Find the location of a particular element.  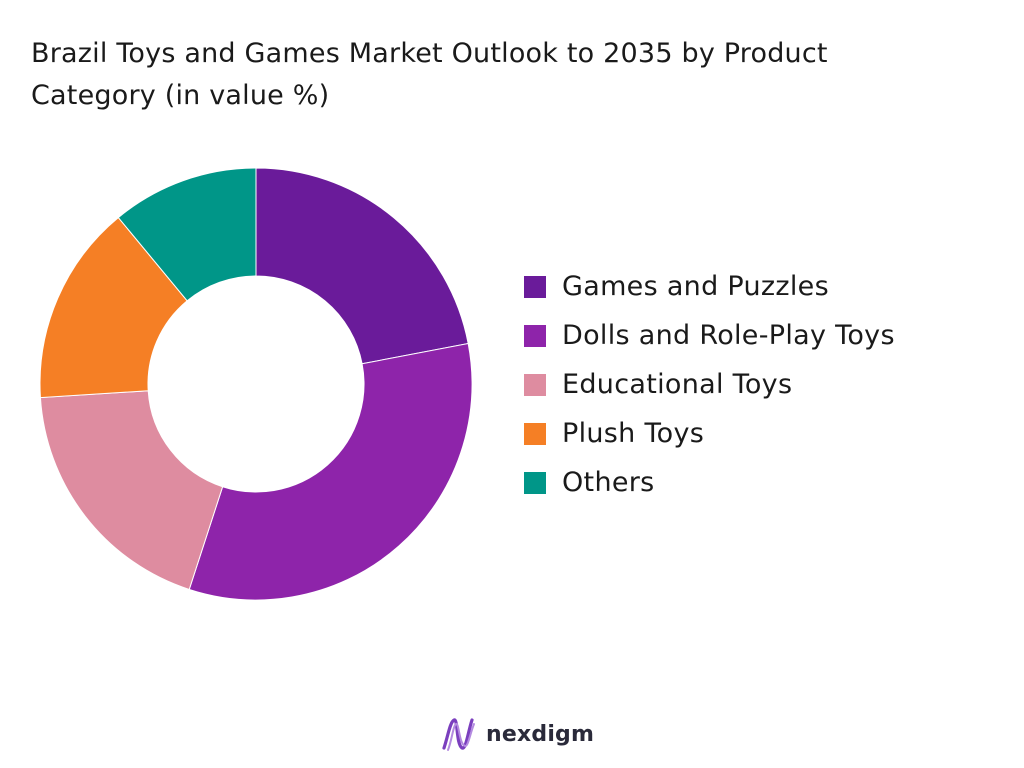

legend-item: Games and Puzzles is located at coordinates (709, 286).